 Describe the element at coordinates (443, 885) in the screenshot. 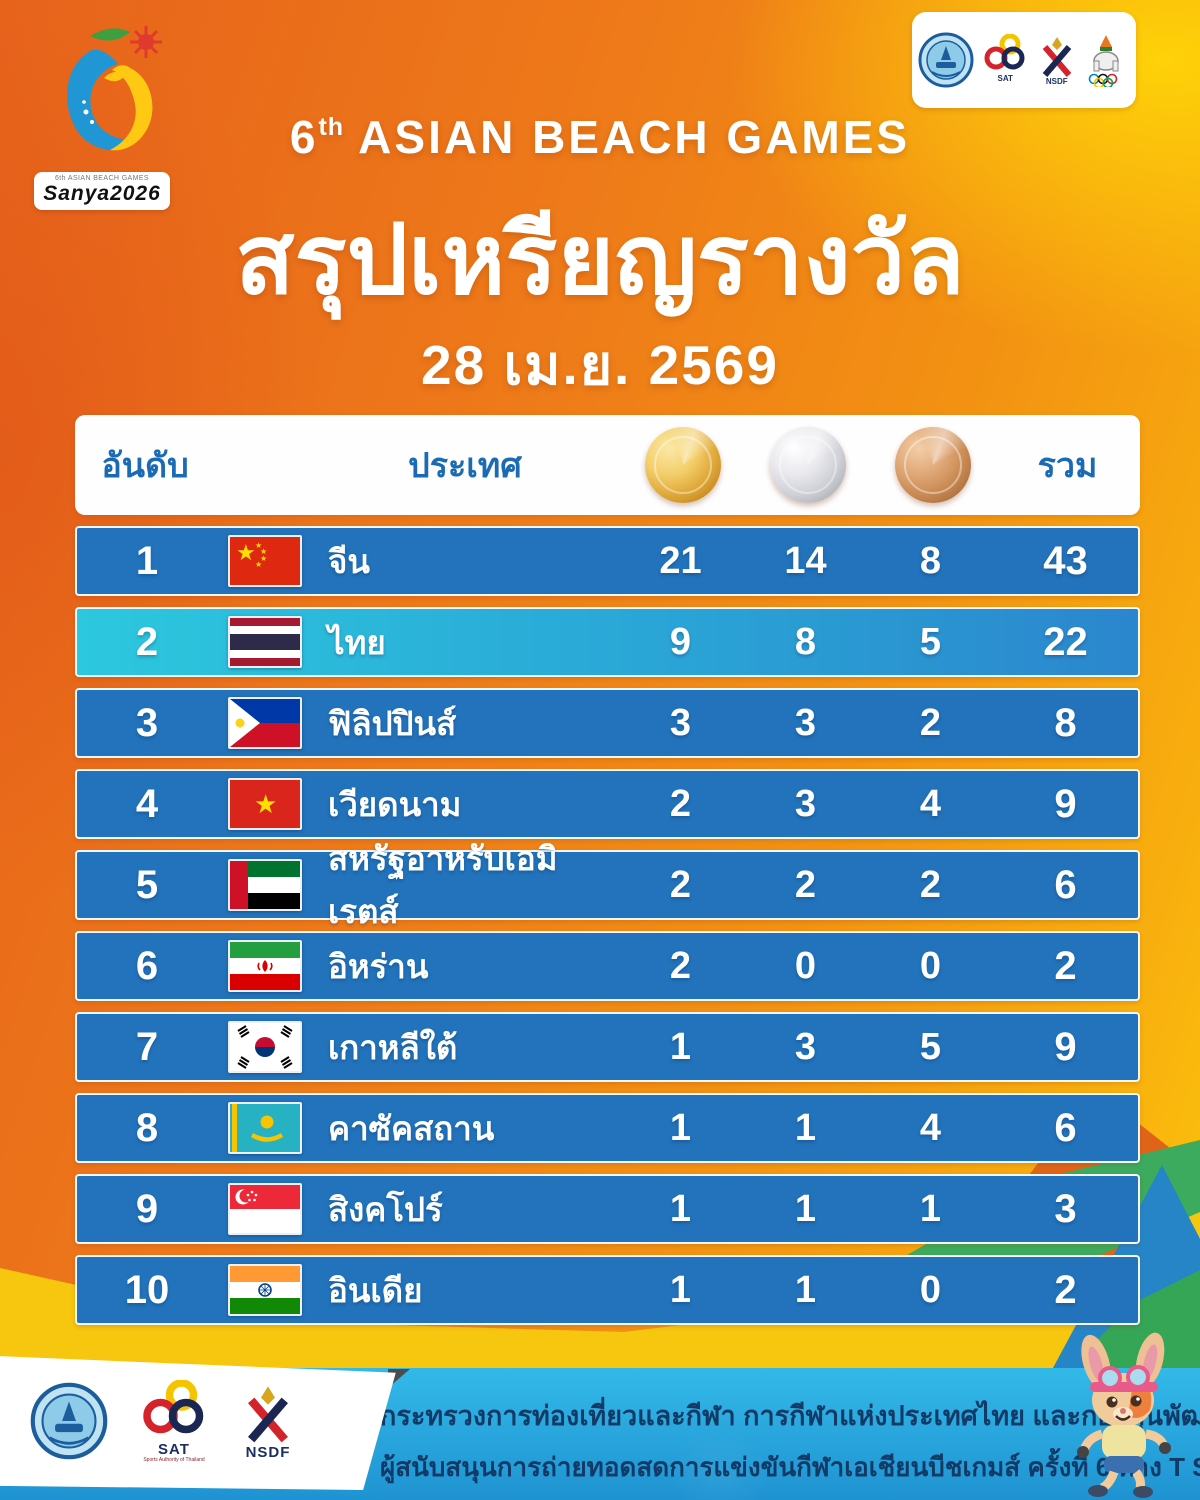

I see `country-name: สหรัฐอาหรับเอมิเรตส์` at that location.